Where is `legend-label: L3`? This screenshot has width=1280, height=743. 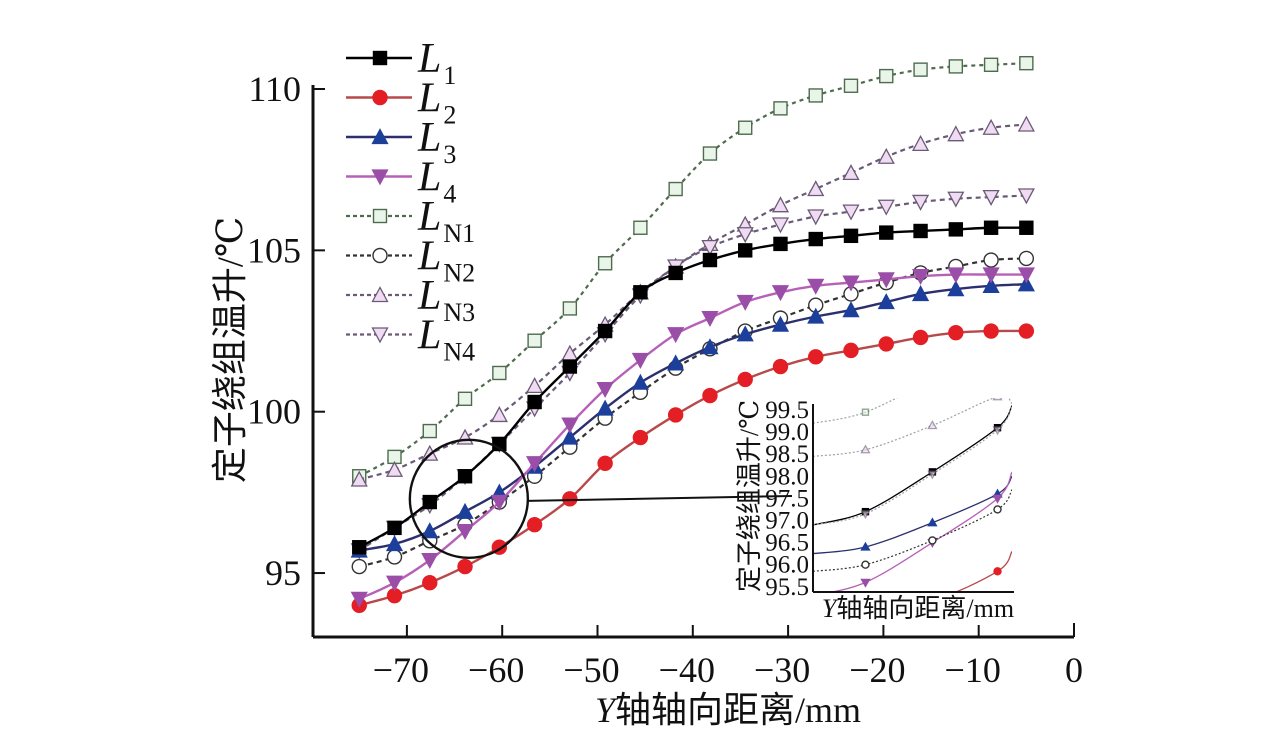 legend-label: L3 is located at coordinates (436, 142).